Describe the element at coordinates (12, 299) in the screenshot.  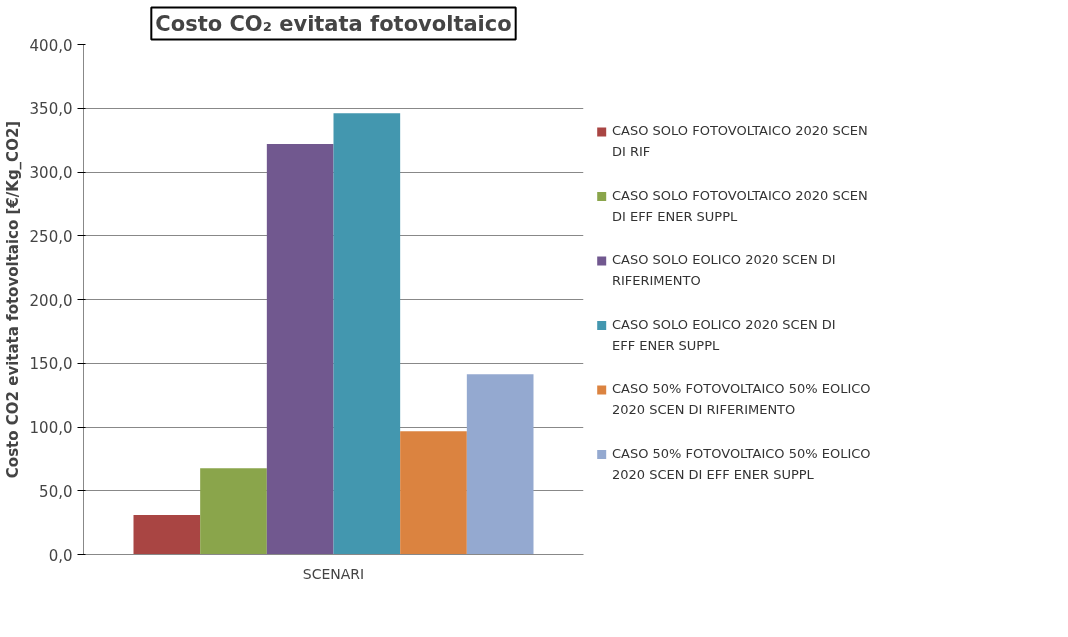
I see `y-axis-title: Costo CO2 evitata fotovoltaico [€/Kg_CO2]` at that location.